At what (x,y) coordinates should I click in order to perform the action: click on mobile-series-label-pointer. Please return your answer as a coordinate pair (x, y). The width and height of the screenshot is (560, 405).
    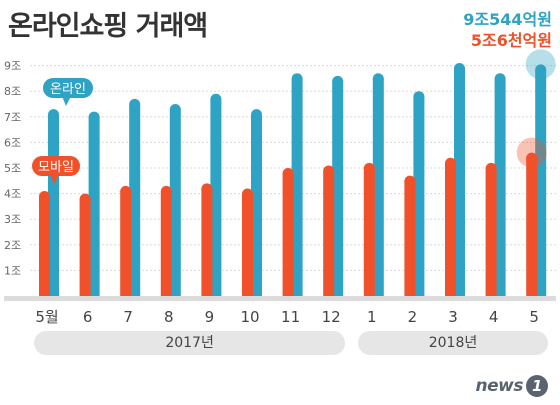
    Looking at the image, I should click on (54, 179).